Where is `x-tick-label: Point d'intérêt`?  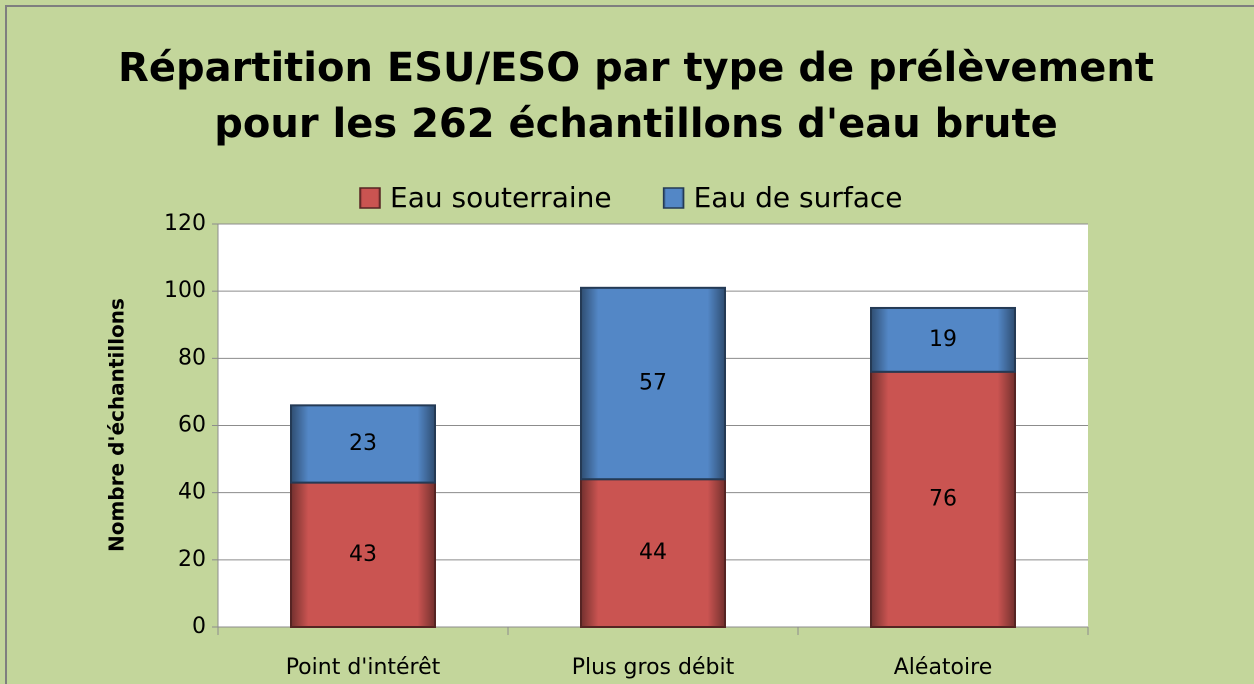
x-tick-label: Point d'intérêt is located at coordinates (363, 667).